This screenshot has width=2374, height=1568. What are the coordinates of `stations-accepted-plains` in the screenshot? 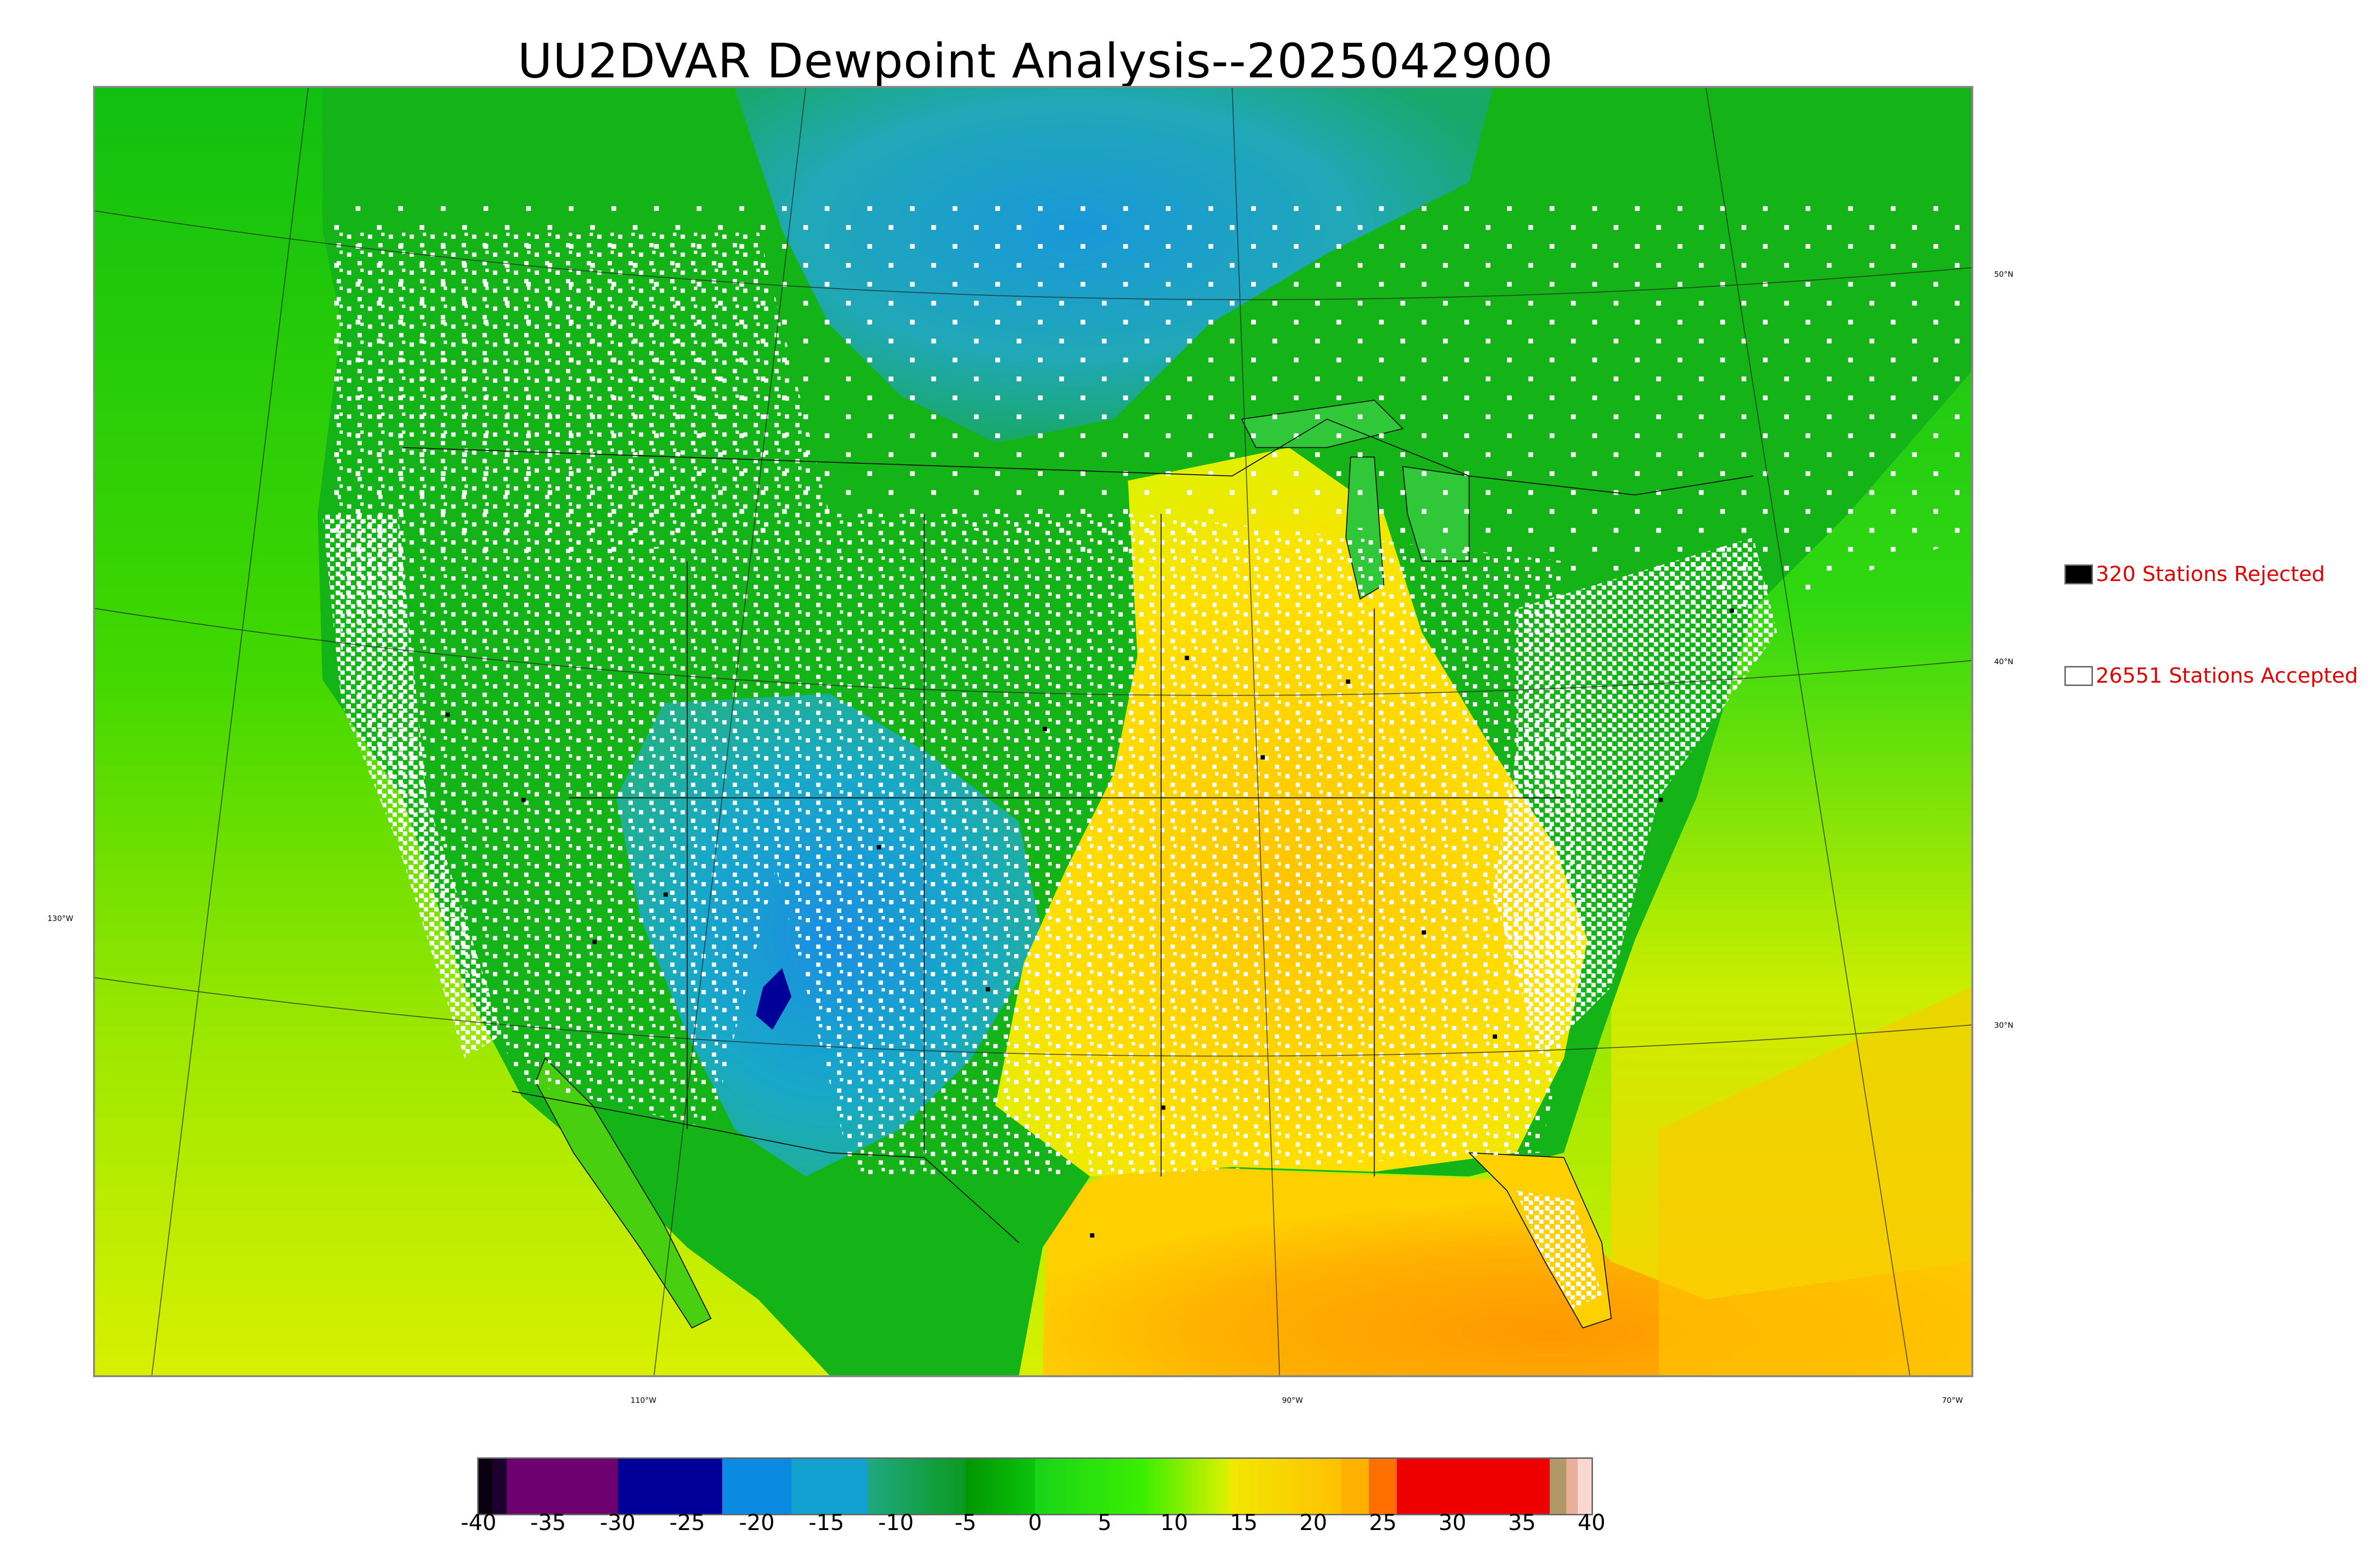 It's located at (959, 846).